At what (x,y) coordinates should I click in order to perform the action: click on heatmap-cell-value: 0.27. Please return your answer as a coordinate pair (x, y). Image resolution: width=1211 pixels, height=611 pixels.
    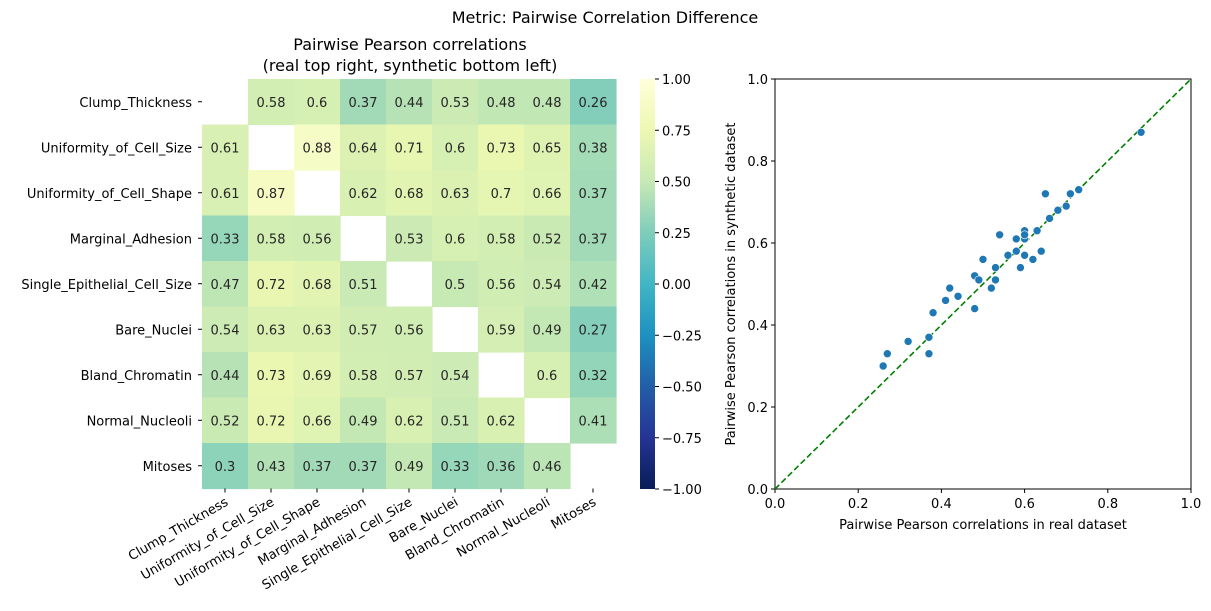
    Looking at the image, I should click on (593, 330).